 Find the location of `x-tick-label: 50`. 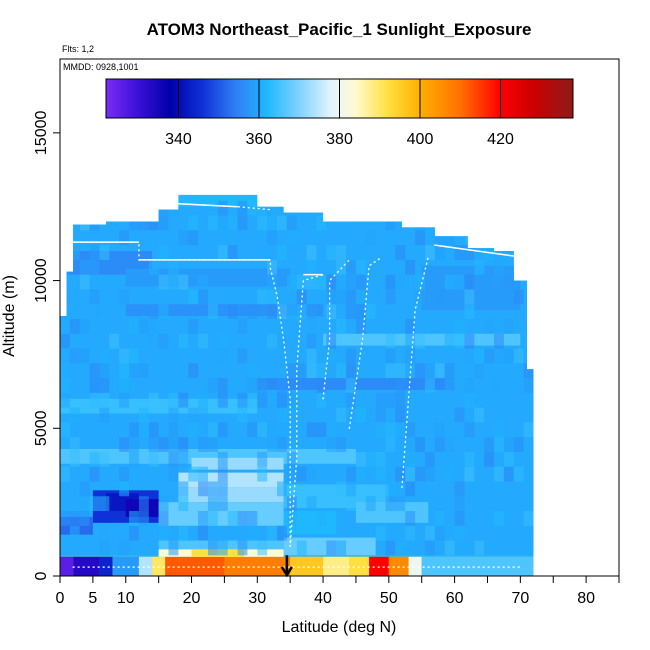

x-tick-label: 50 is located at coordinates (389, 598).